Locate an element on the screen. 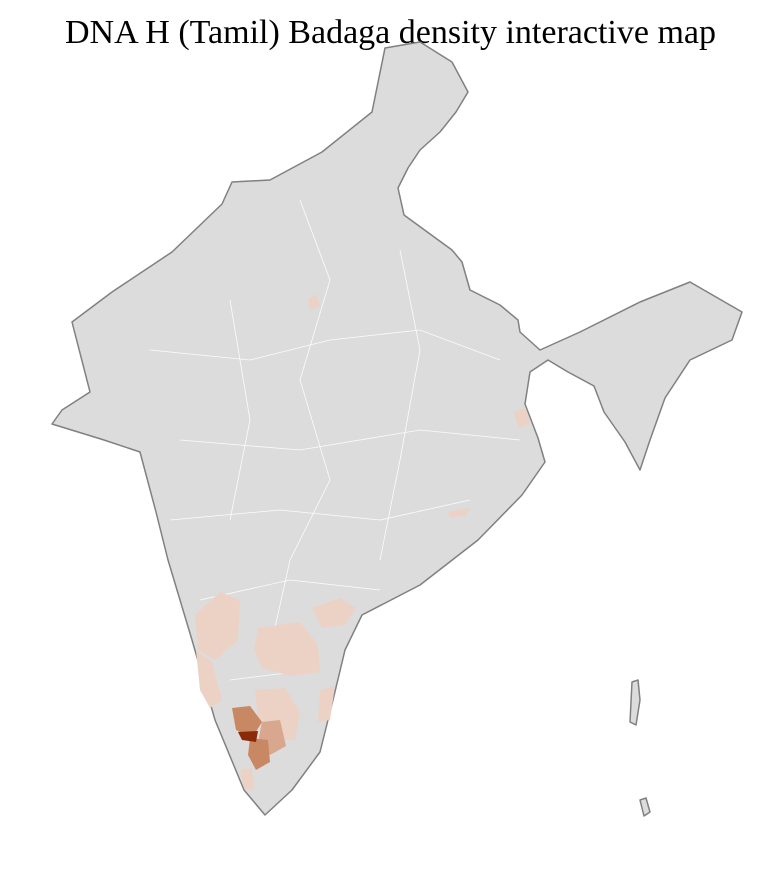  nicobar-islands is located at coordinates (645, 807).